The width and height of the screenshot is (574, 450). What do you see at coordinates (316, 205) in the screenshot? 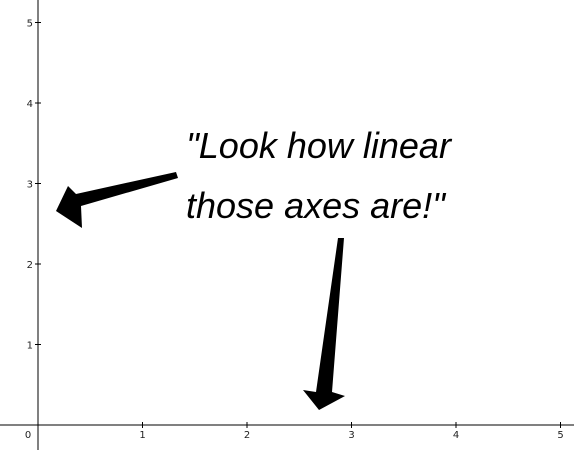
I see `annotation-line-2: those axes are!"` at bounding box center [316, 205].